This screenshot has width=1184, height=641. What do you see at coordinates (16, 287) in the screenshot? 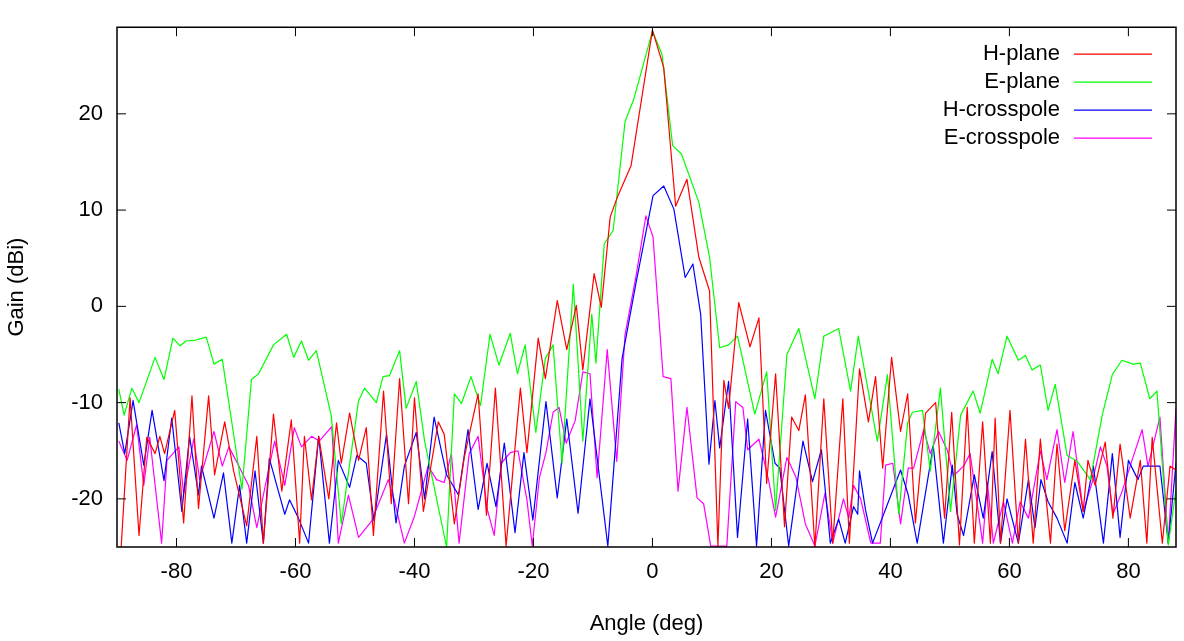
I see `y-axis-title: Gain (dBi)` at bounding box center [16, 287].